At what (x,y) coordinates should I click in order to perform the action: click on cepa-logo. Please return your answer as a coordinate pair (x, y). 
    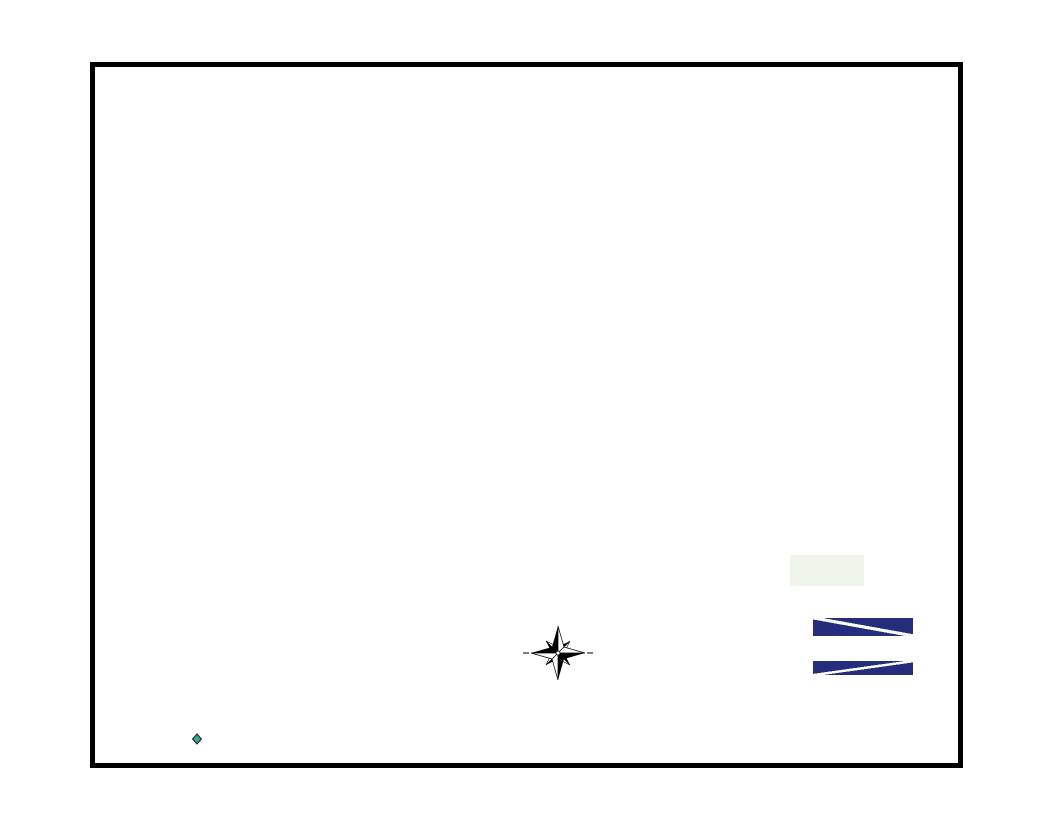
    Looking at the image, I should click on (827, 570).